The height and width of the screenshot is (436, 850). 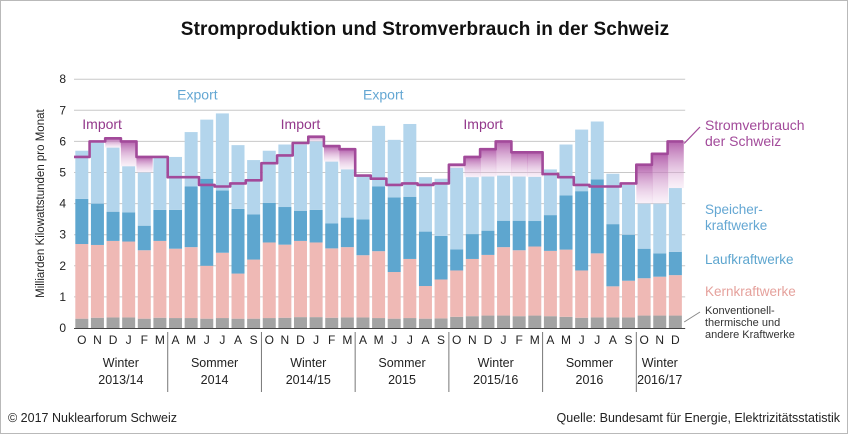 I want to click on legend-verbrauch: der Schweiz, so click(x=743, y=141).